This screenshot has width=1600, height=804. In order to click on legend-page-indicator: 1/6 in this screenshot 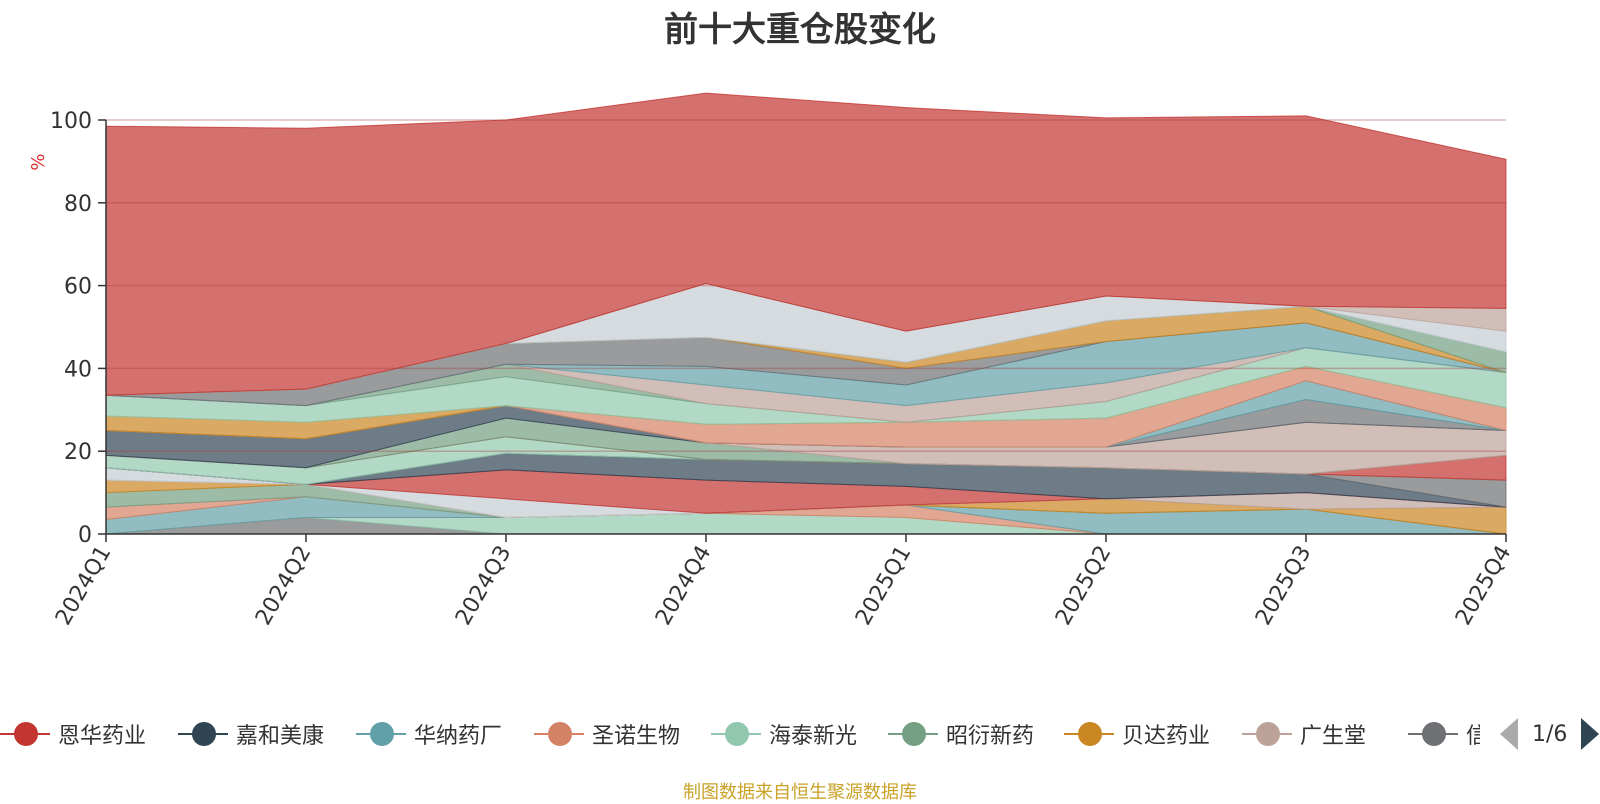, I will do `click(1550, 734)`.